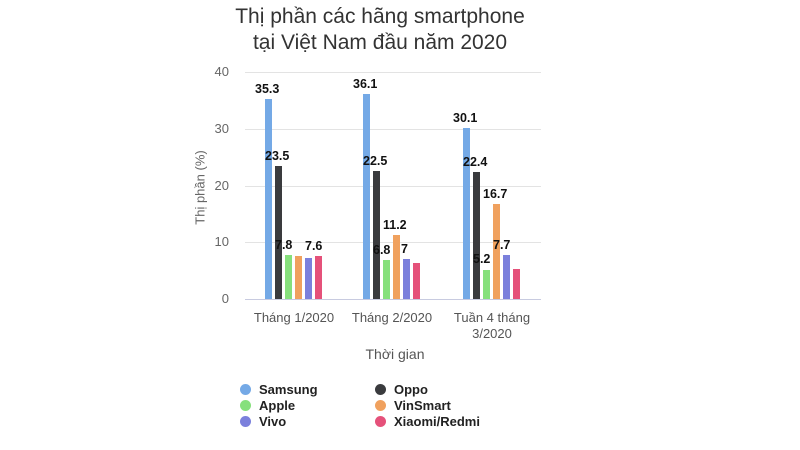 This screenshot has width=800, height=450. What do you see at coordinates (225, 298) in the screenshot?
I see `y-tick-label: 0` at bounding box center [225, 298].